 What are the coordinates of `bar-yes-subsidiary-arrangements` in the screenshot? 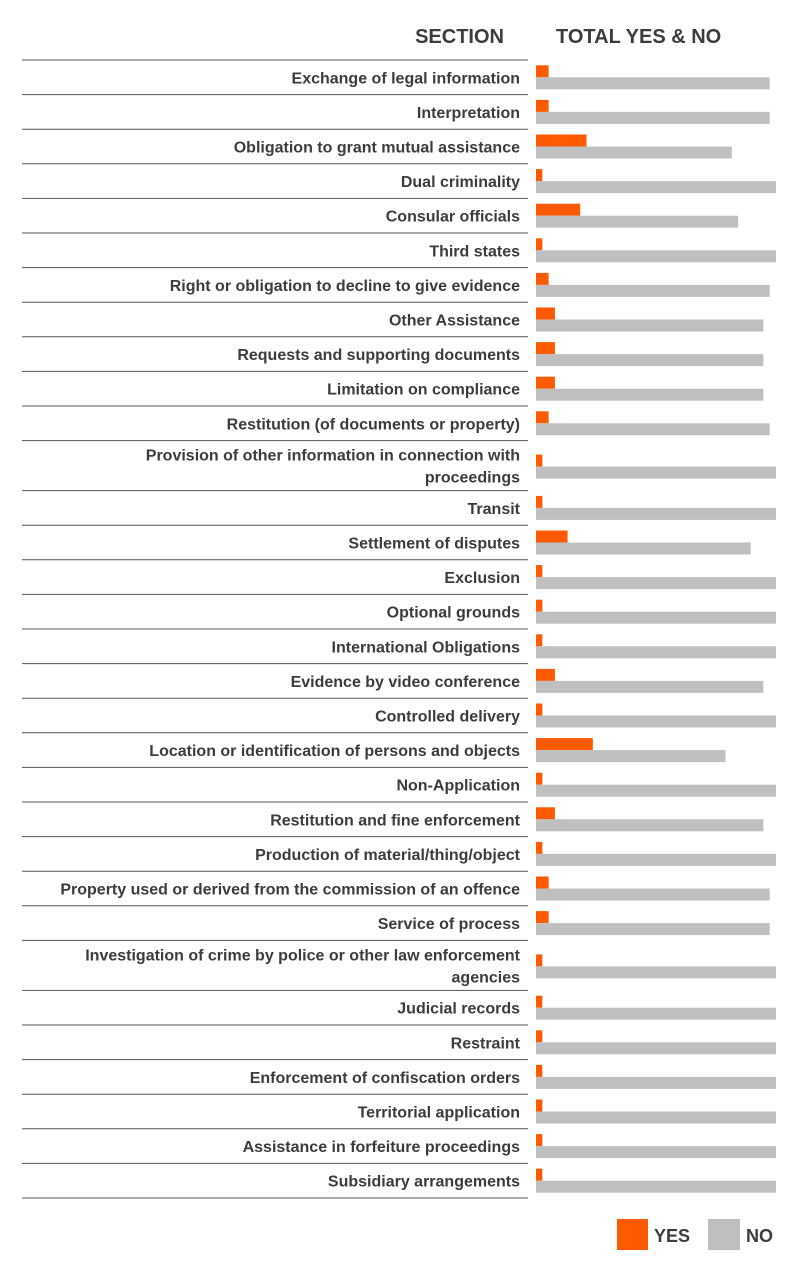 It's located at (539, 1174).